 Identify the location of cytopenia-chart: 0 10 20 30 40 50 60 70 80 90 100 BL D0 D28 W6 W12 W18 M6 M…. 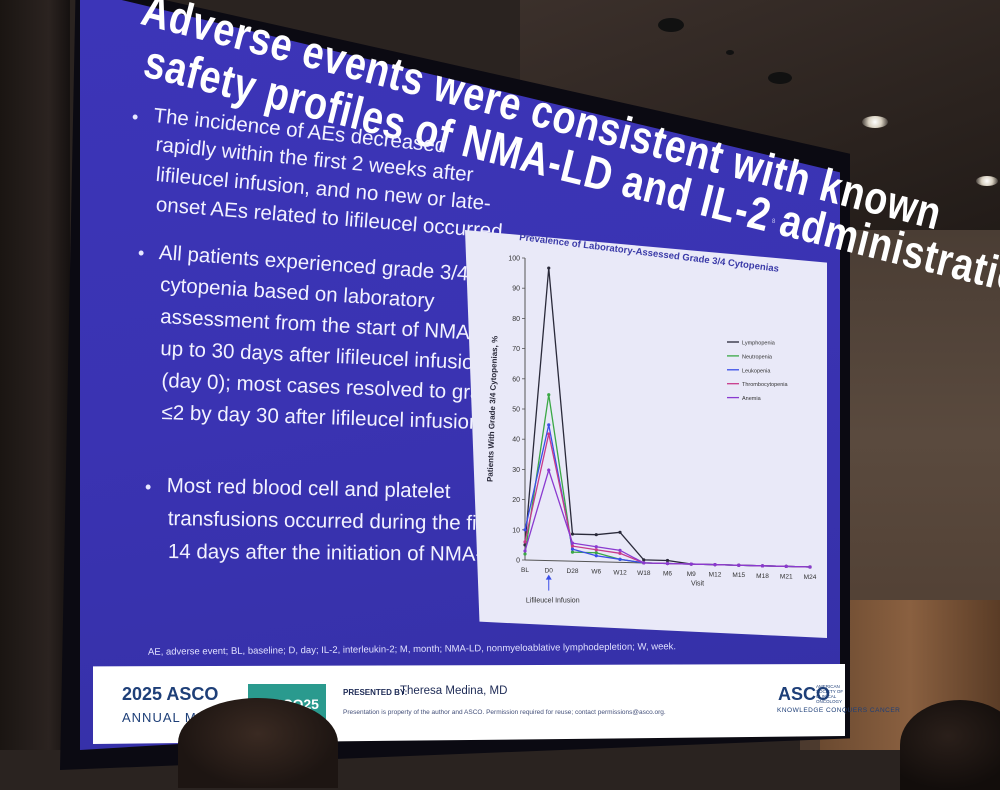
(651, 430).